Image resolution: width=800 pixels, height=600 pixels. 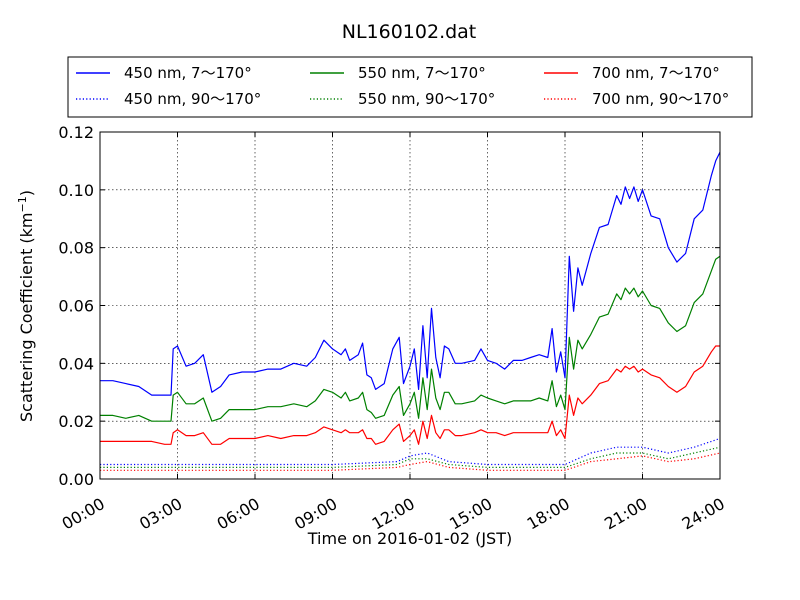 What do you see at coordinates (76, 248) in the screenshot?
I see `y-tick-label: 0.08` at bounding box center [76, 248].